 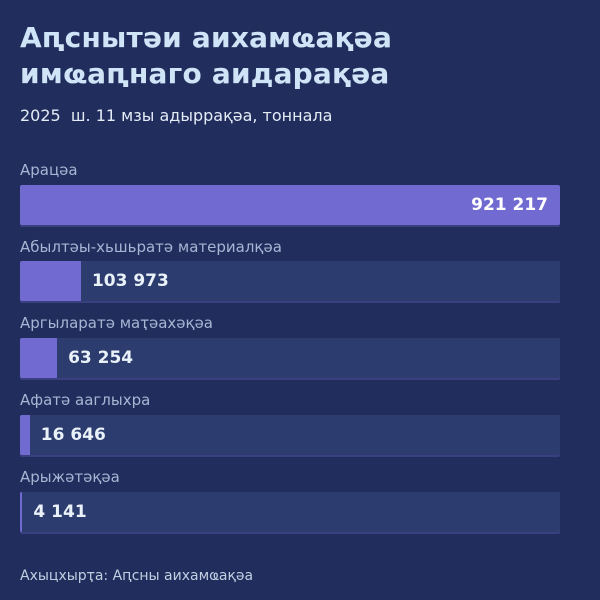 I want to click on bar-label: Арацәа, so click(x=49, y=169).